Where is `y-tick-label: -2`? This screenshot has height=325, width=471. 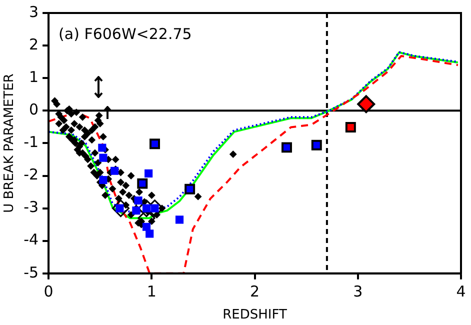 y-tick-label: -2 is located at coordinates (31, 175).